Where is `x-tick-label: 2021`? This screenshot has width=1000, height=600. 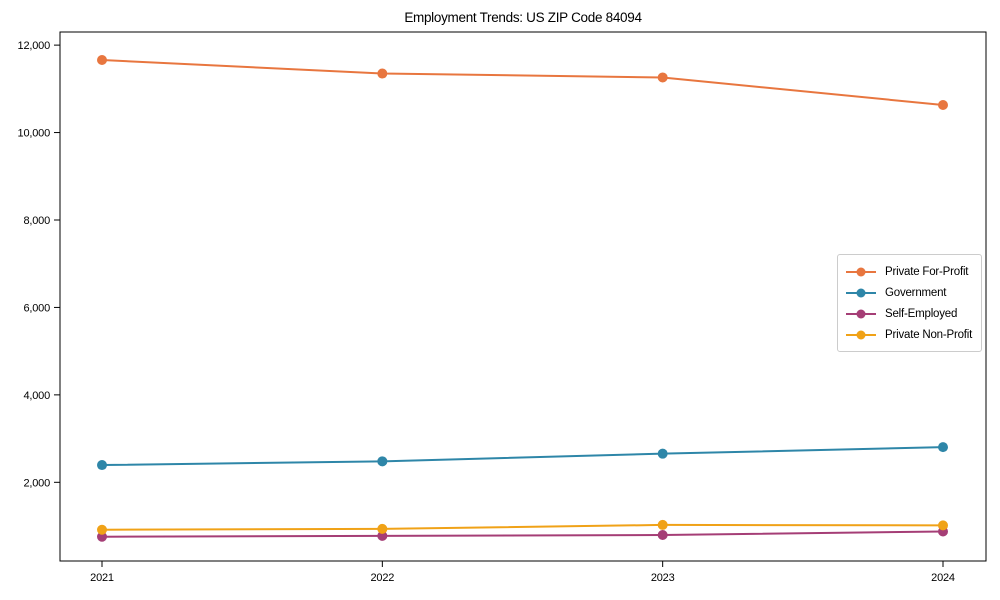
x-tick-label: 2021 is located at coordinates (102, 578).